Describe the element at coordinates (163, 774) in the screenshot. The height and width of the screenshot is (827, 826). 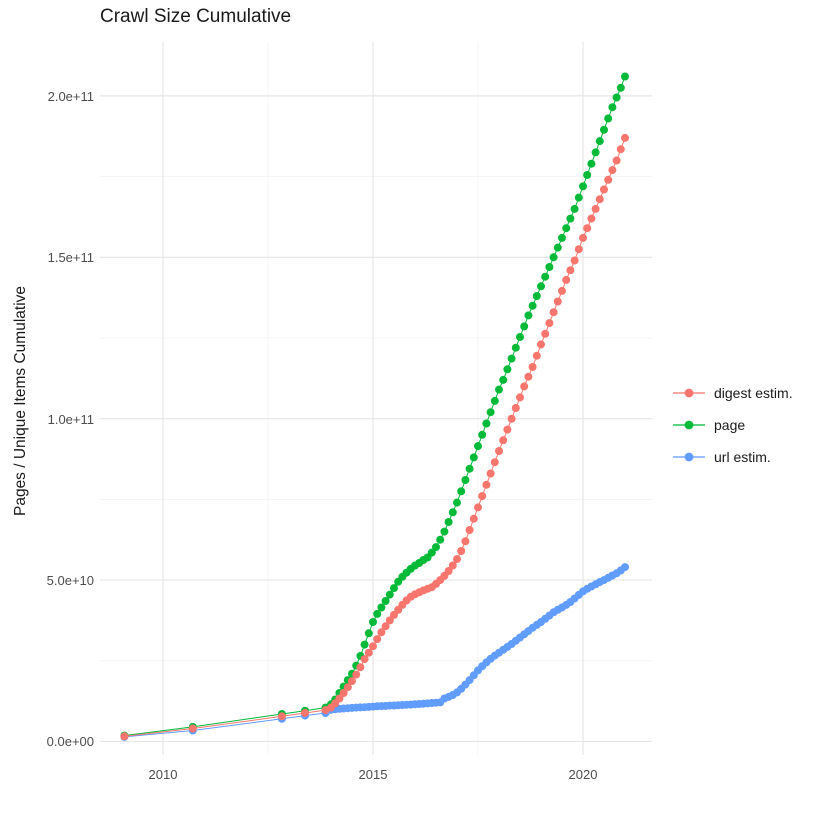
I see `x-tick-label-2010: 2010` at that location.